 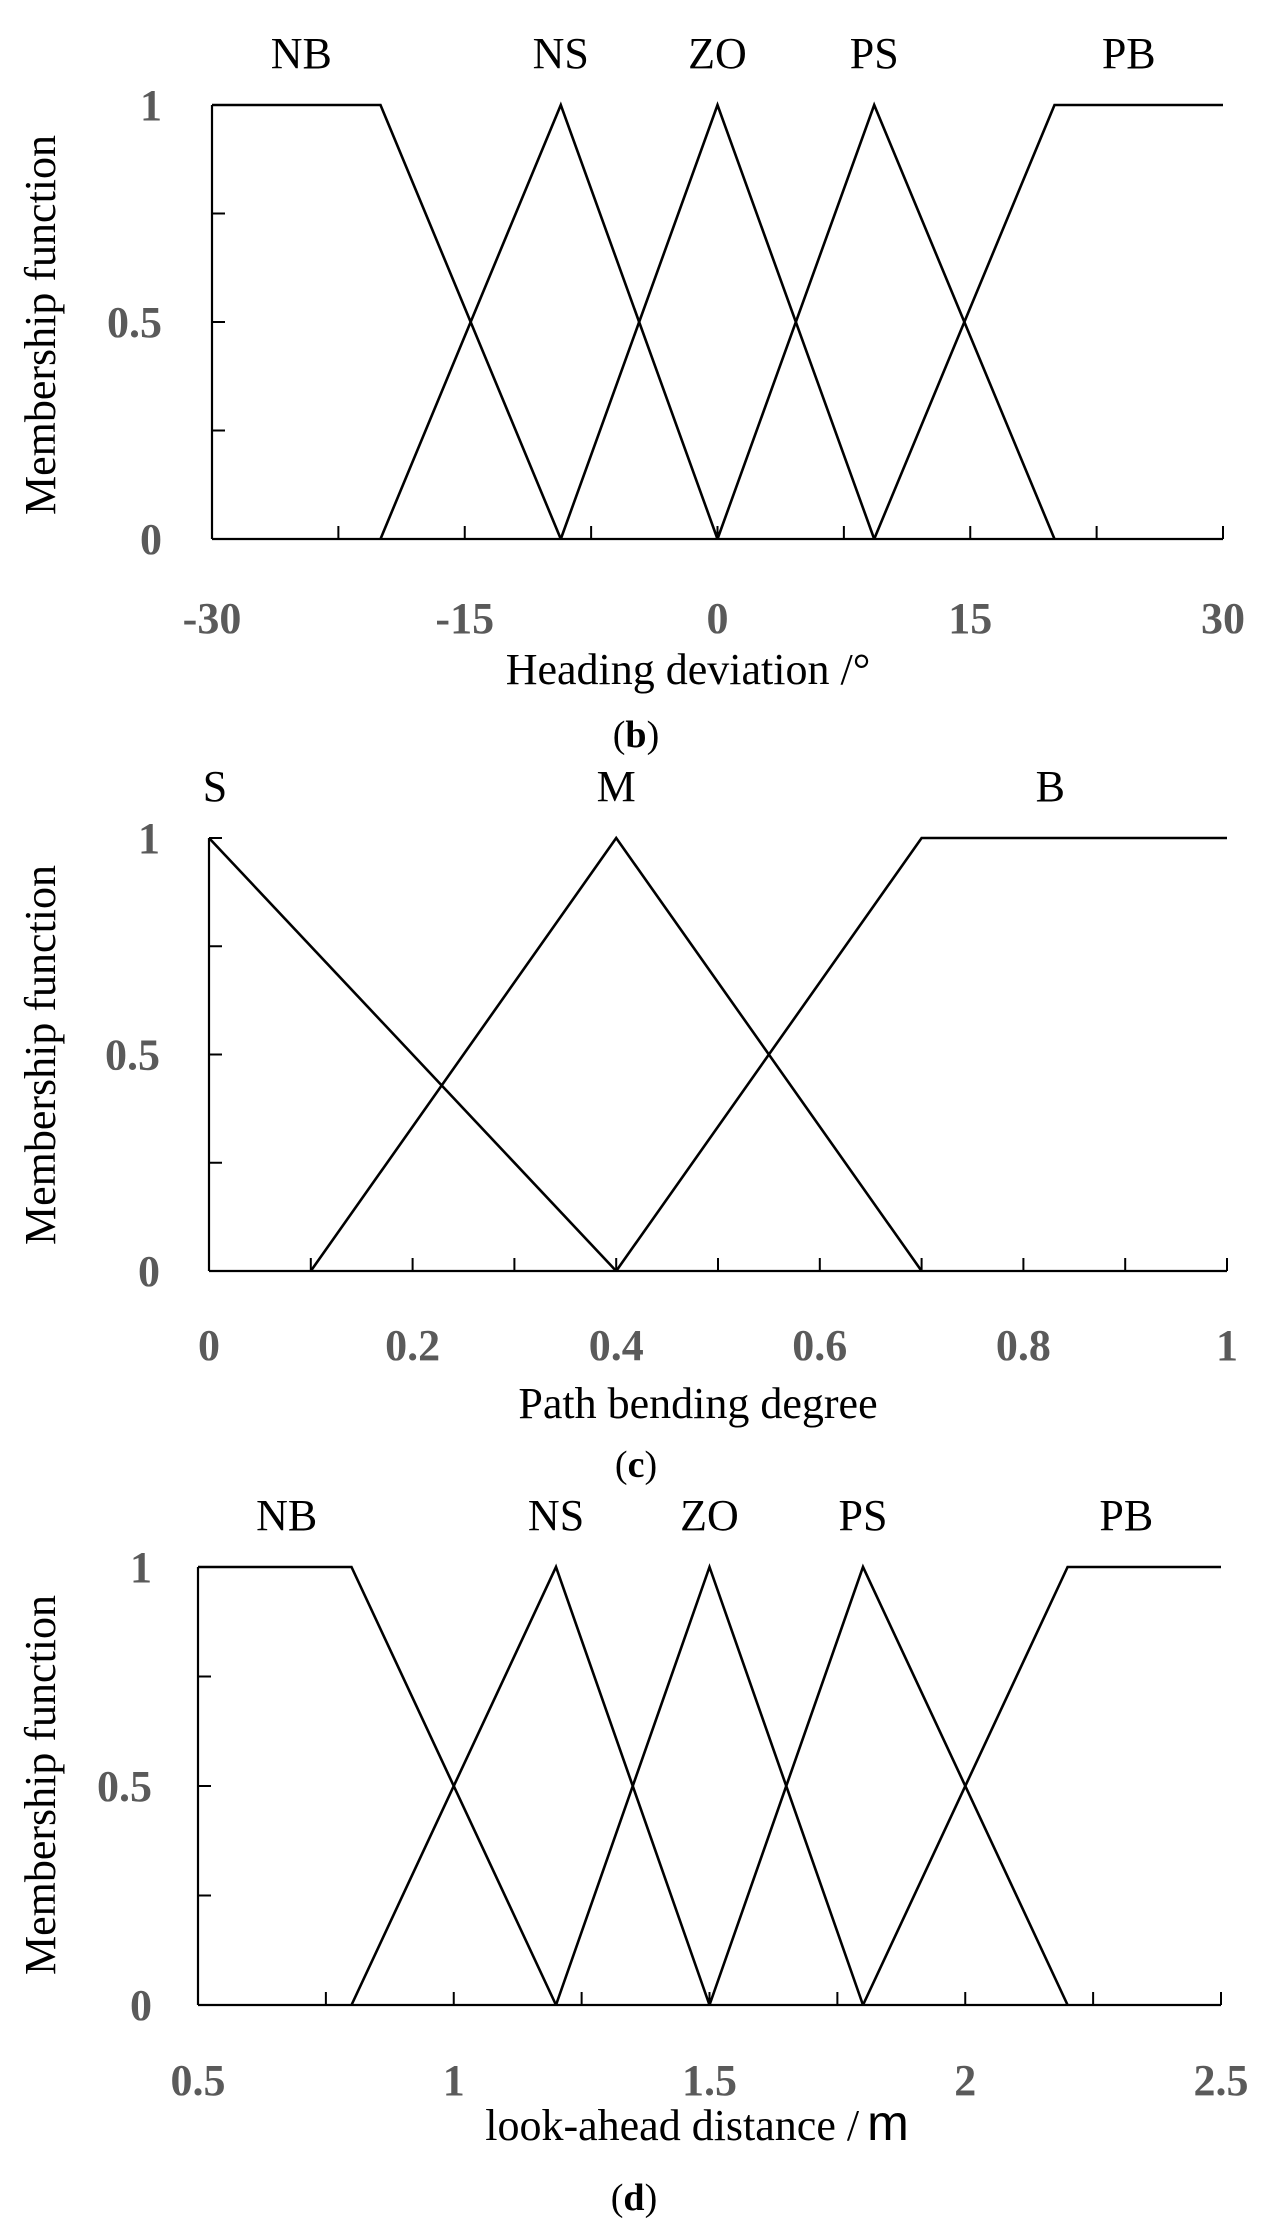 What do you see at coordinates (709, 2080) in the screenshot?
I see `x-tick-label: 1.5` at bounding box center [709, 2080].